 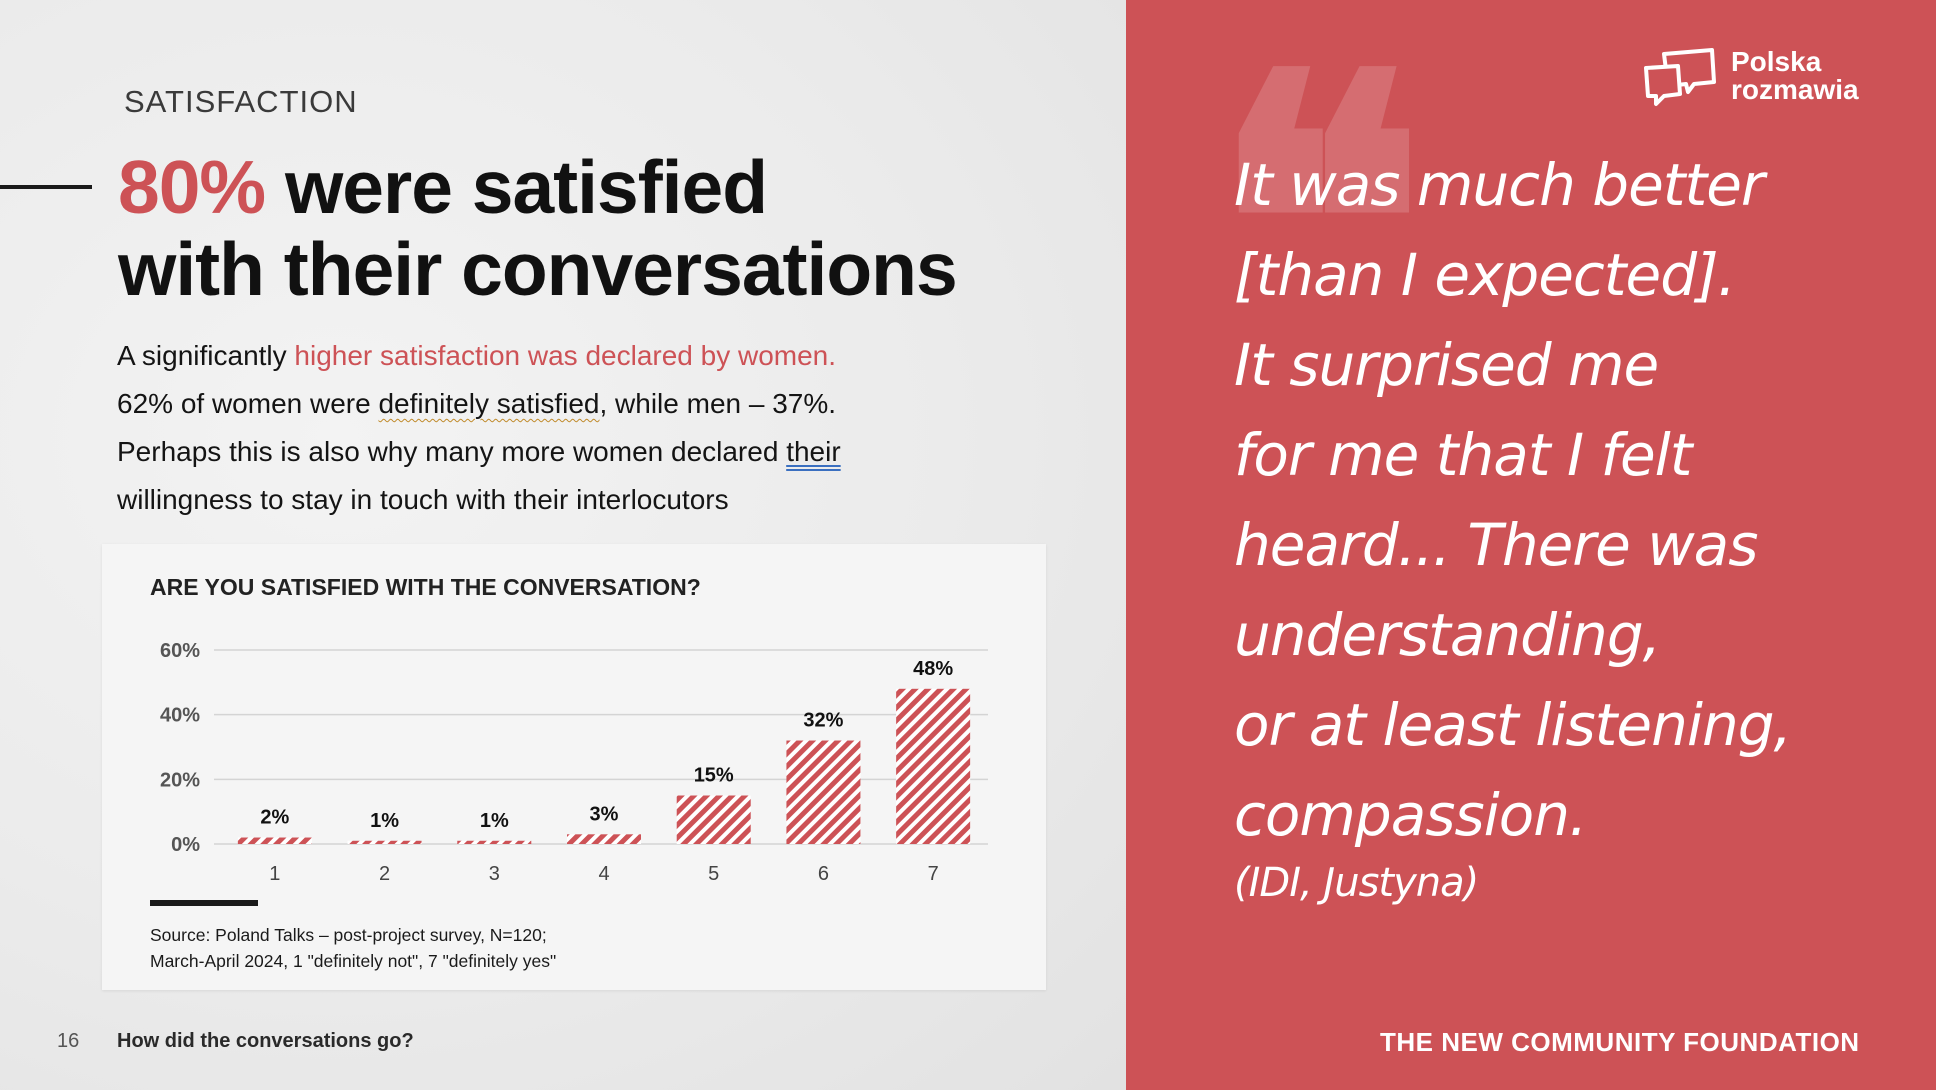 I want to click on y-tick-label: 40%, so click(x=180, y=716).